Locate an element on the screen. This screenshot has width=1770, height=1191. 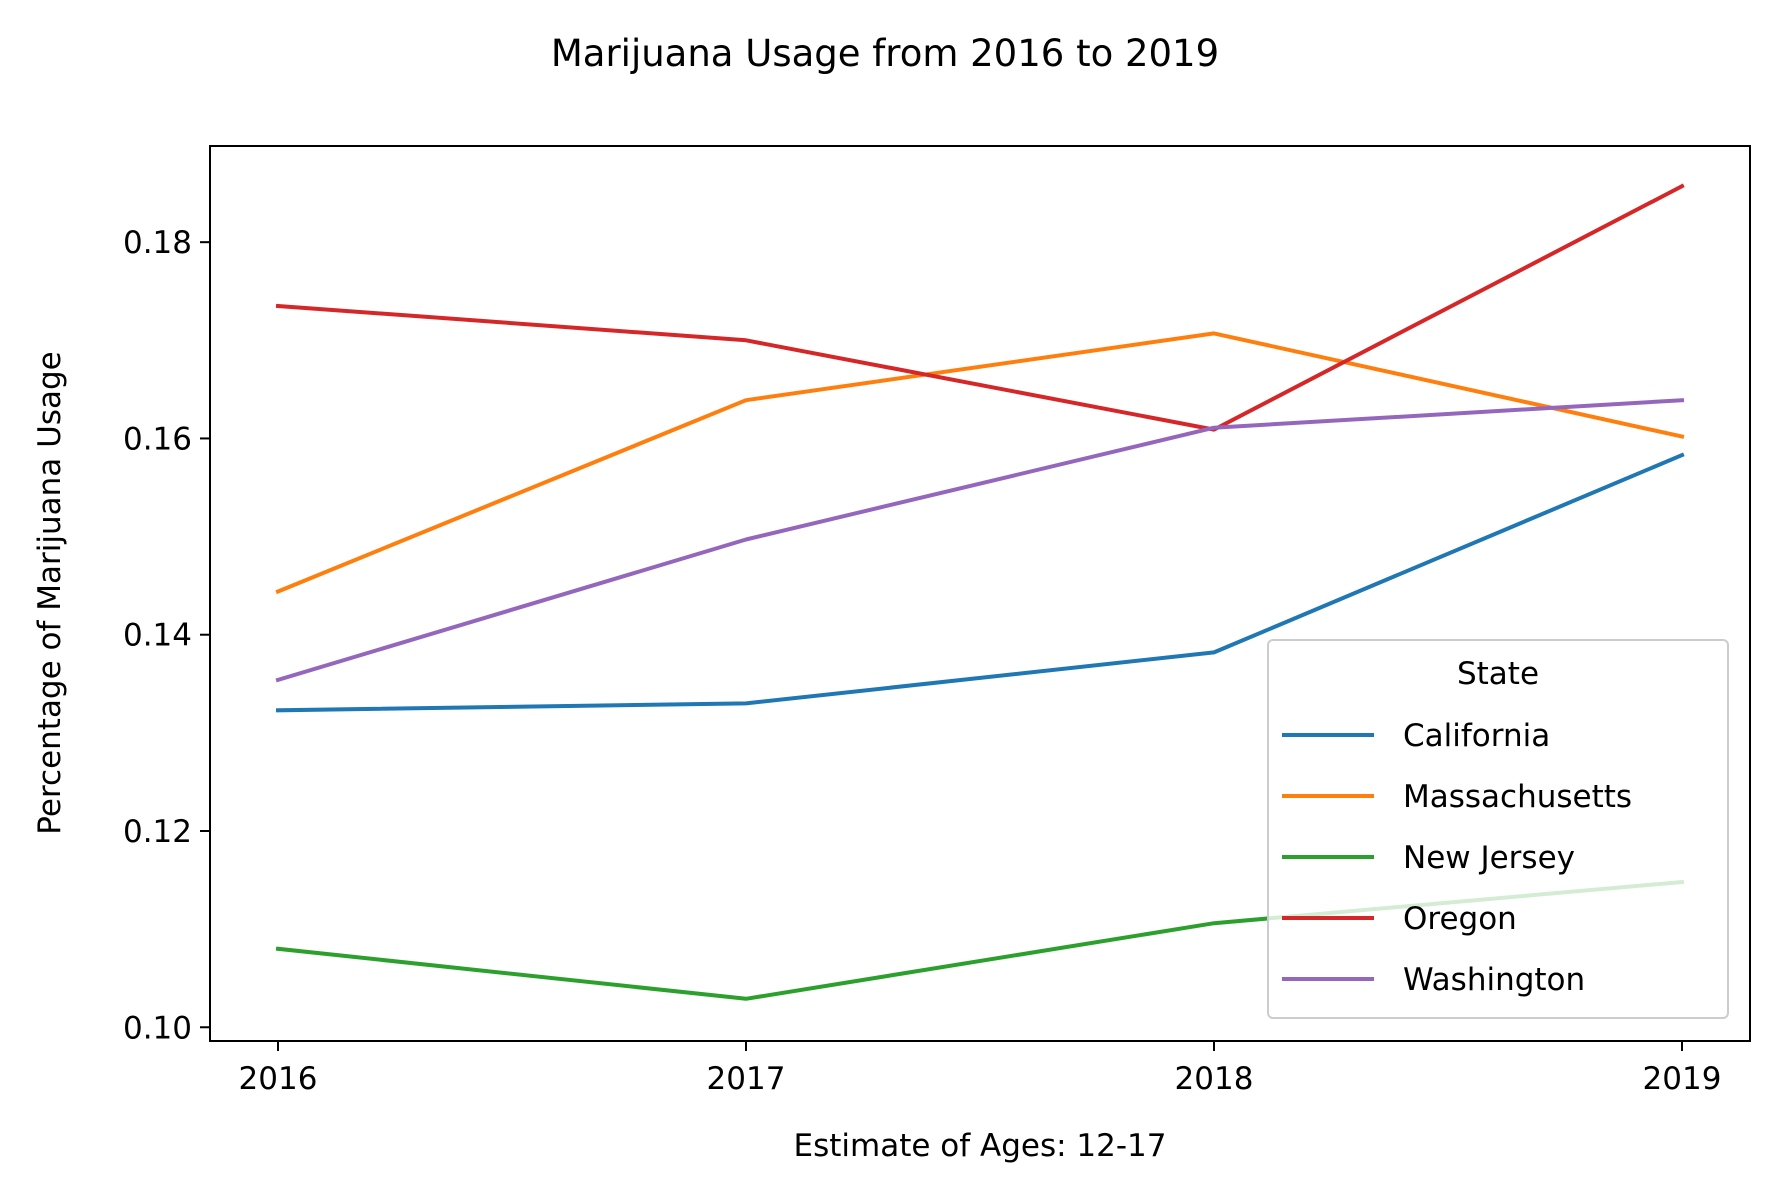
x-tick-label: 2018 is located at coordinates (1214, 1079).